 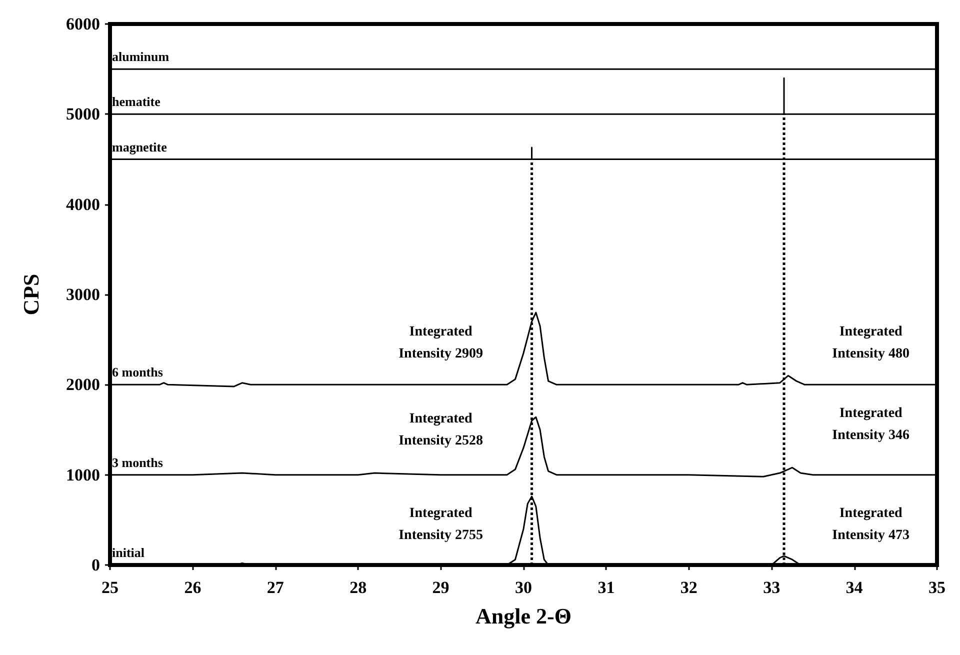 I want to click on x-tick-label: 34, so click(x=855, y=587).